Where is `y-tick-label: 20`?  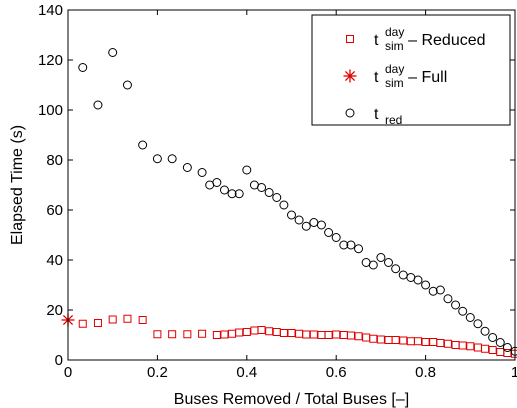 y-tick-label: 20 is located at coordinates (54, 310).